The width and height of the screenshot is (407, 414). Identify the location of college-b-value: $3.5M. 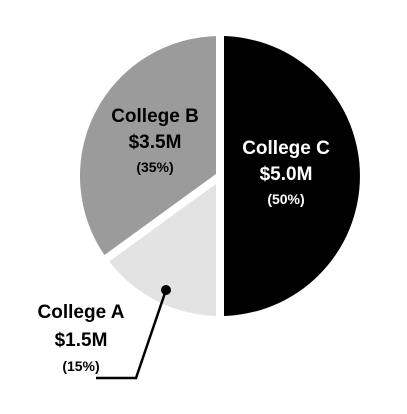
(155, 142).